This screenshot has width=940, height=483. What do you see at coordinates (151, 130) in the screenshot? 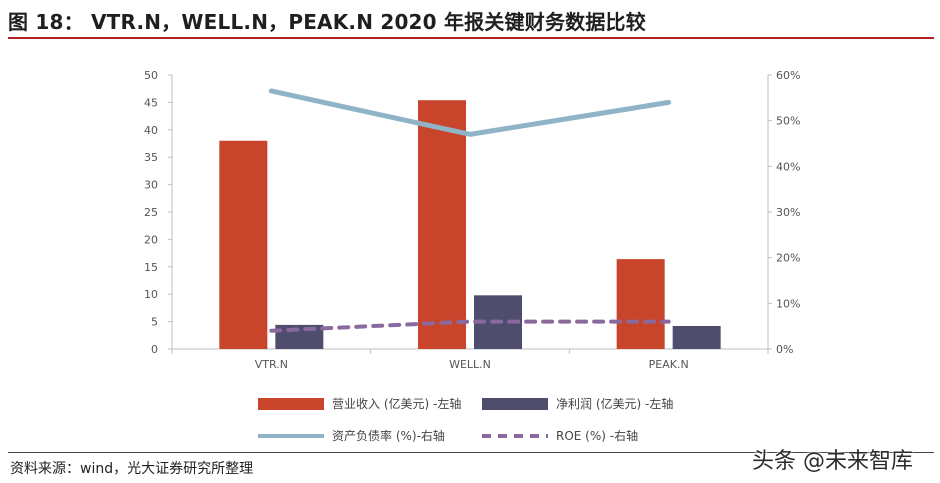
I see `left-tick-label: 40` at bounding box center [151, 130].